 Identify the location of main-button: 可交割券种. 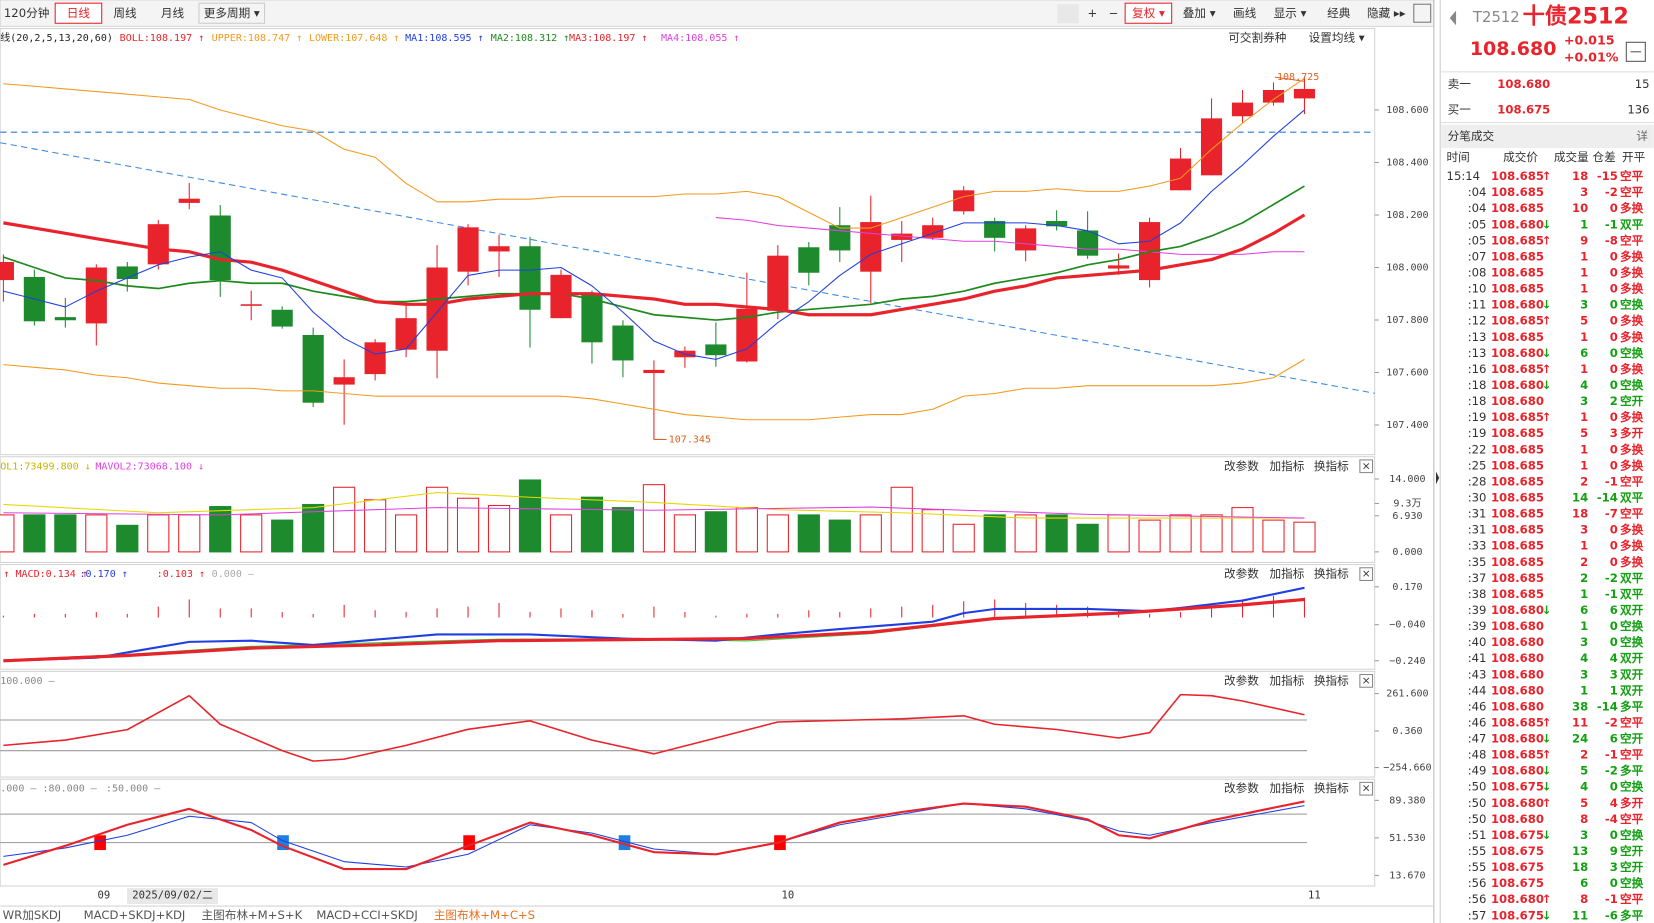
(1257, 38).